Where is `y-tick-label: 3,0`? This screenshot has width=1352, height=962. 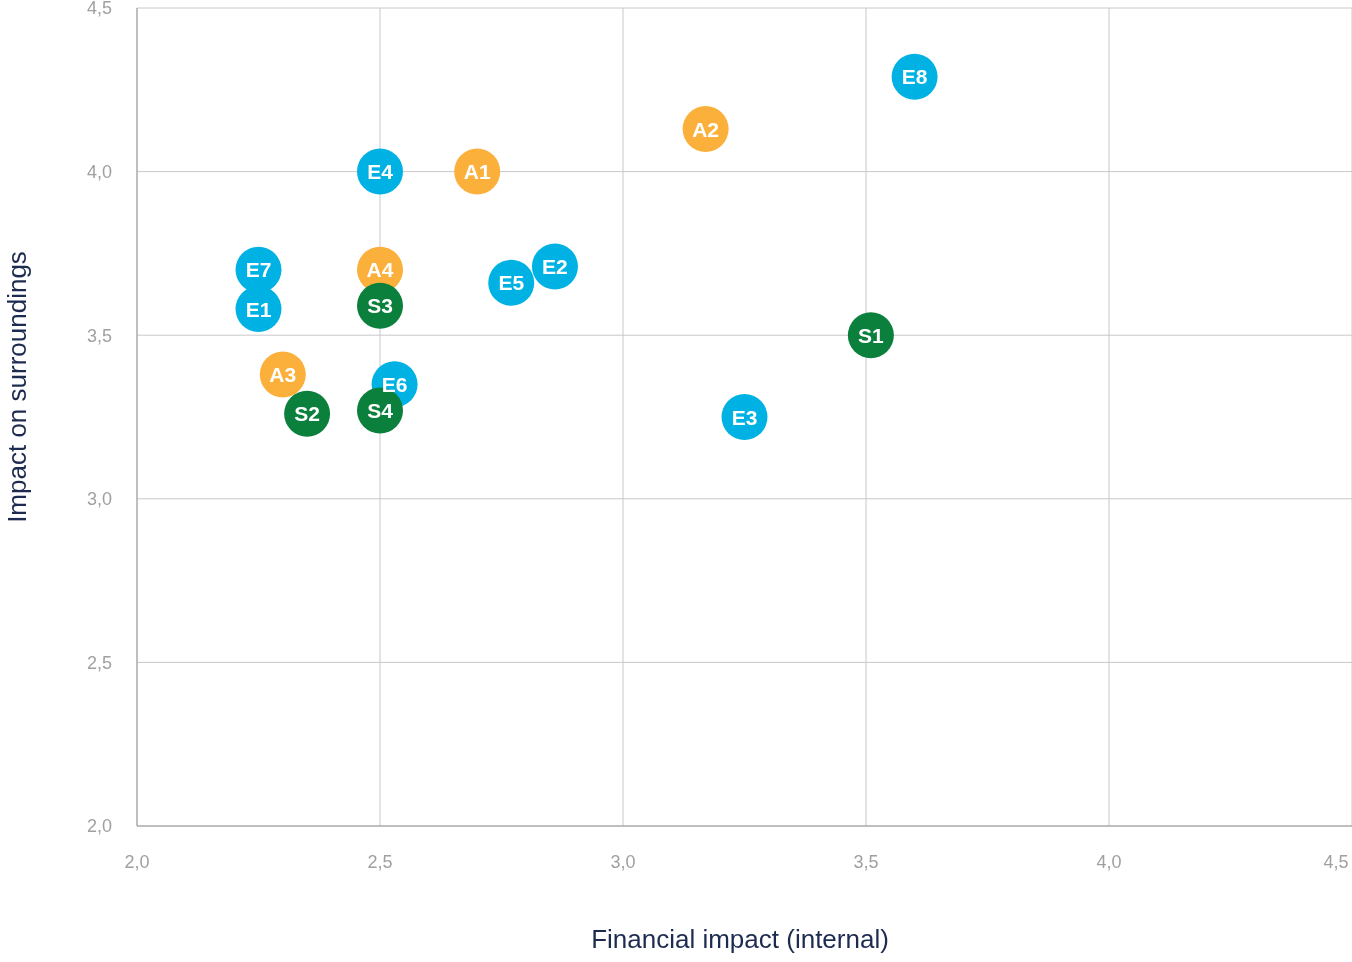 y-tick-label: 3,0 is located at coordinates (99, 499).